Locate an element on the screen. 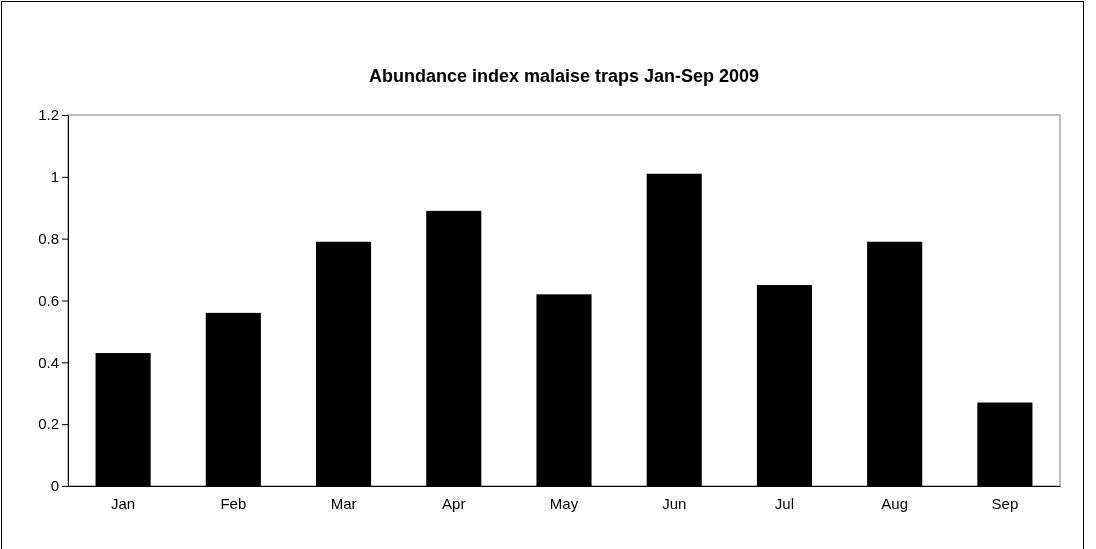  x-tick-label: Mar is located at coordinates (343, 503).